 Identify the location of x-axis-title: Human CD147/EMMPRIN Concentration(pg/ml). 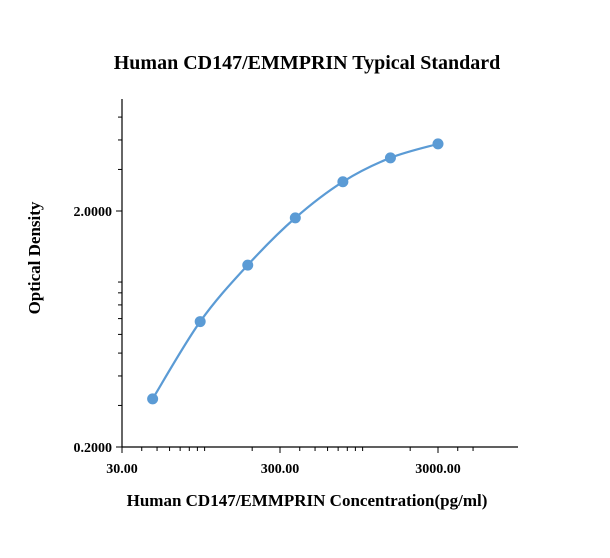
(307, 500).